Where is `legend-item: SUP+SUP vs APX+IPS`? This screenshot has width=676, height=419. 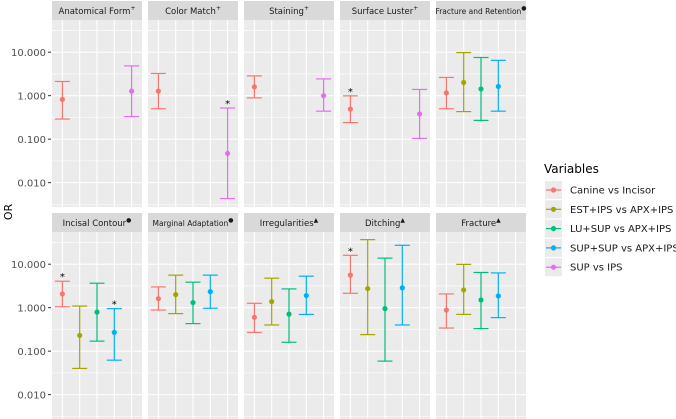 legend-item: SUP+SUP vs APX+IPS is located at coordinates (610, 247).